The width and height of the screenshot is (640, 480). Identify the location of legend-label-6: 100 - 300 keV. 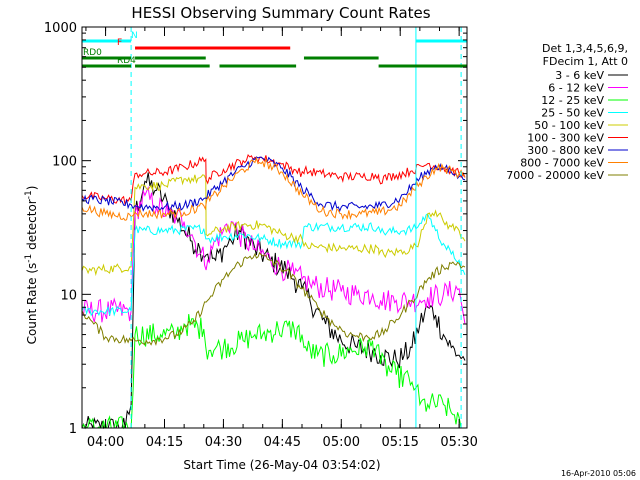
(565, 138).